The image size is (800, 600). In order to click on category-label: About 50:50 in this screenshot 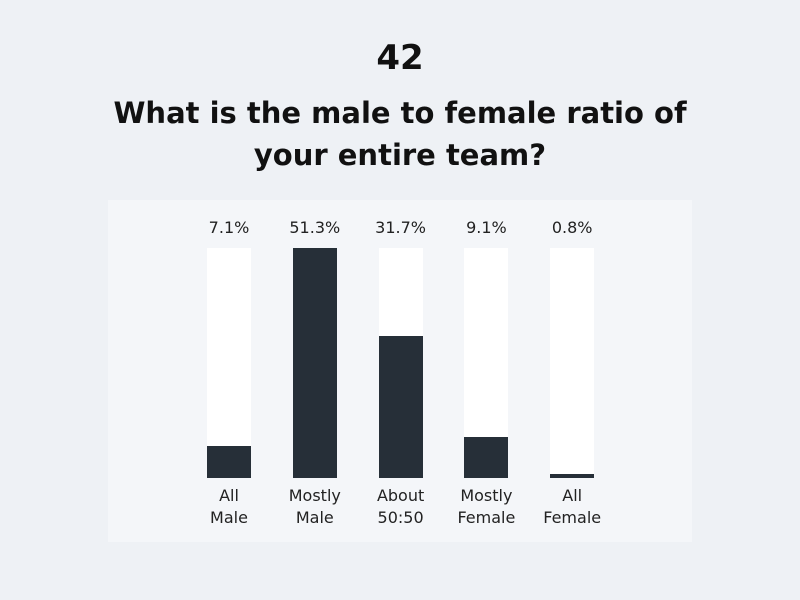, I will do `click(400, 506)`.